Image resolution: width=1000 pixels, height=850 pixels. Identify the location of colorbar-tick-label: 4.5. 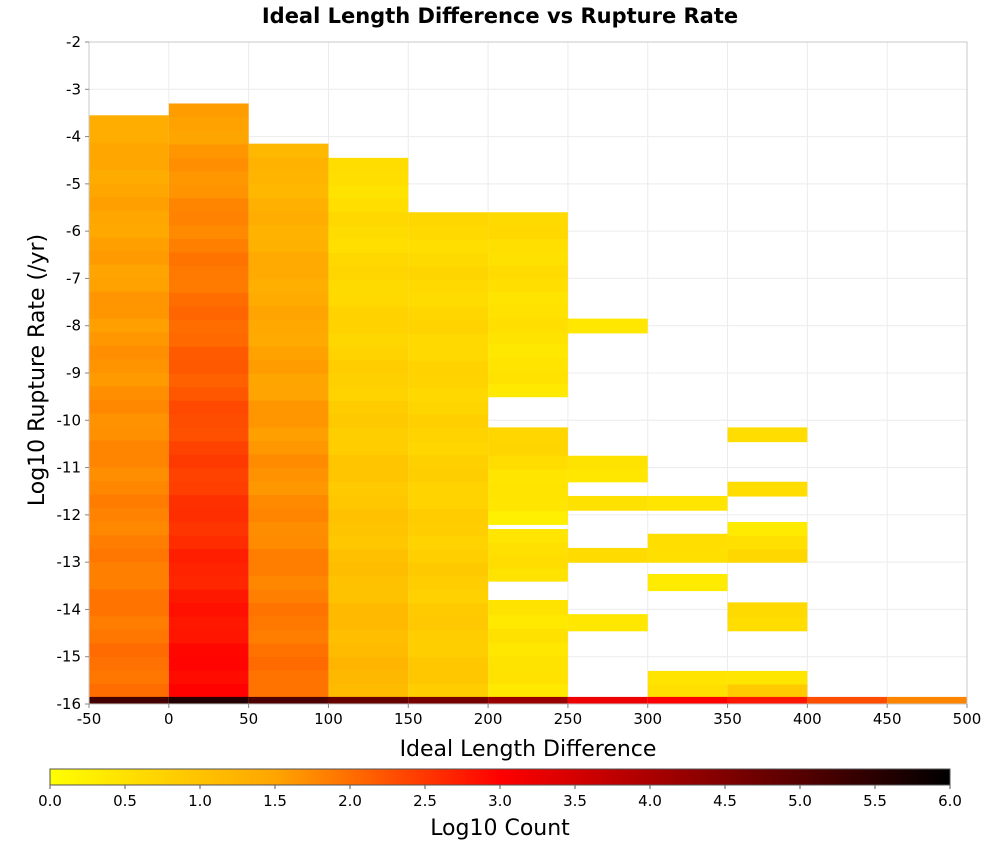
(725, 801).